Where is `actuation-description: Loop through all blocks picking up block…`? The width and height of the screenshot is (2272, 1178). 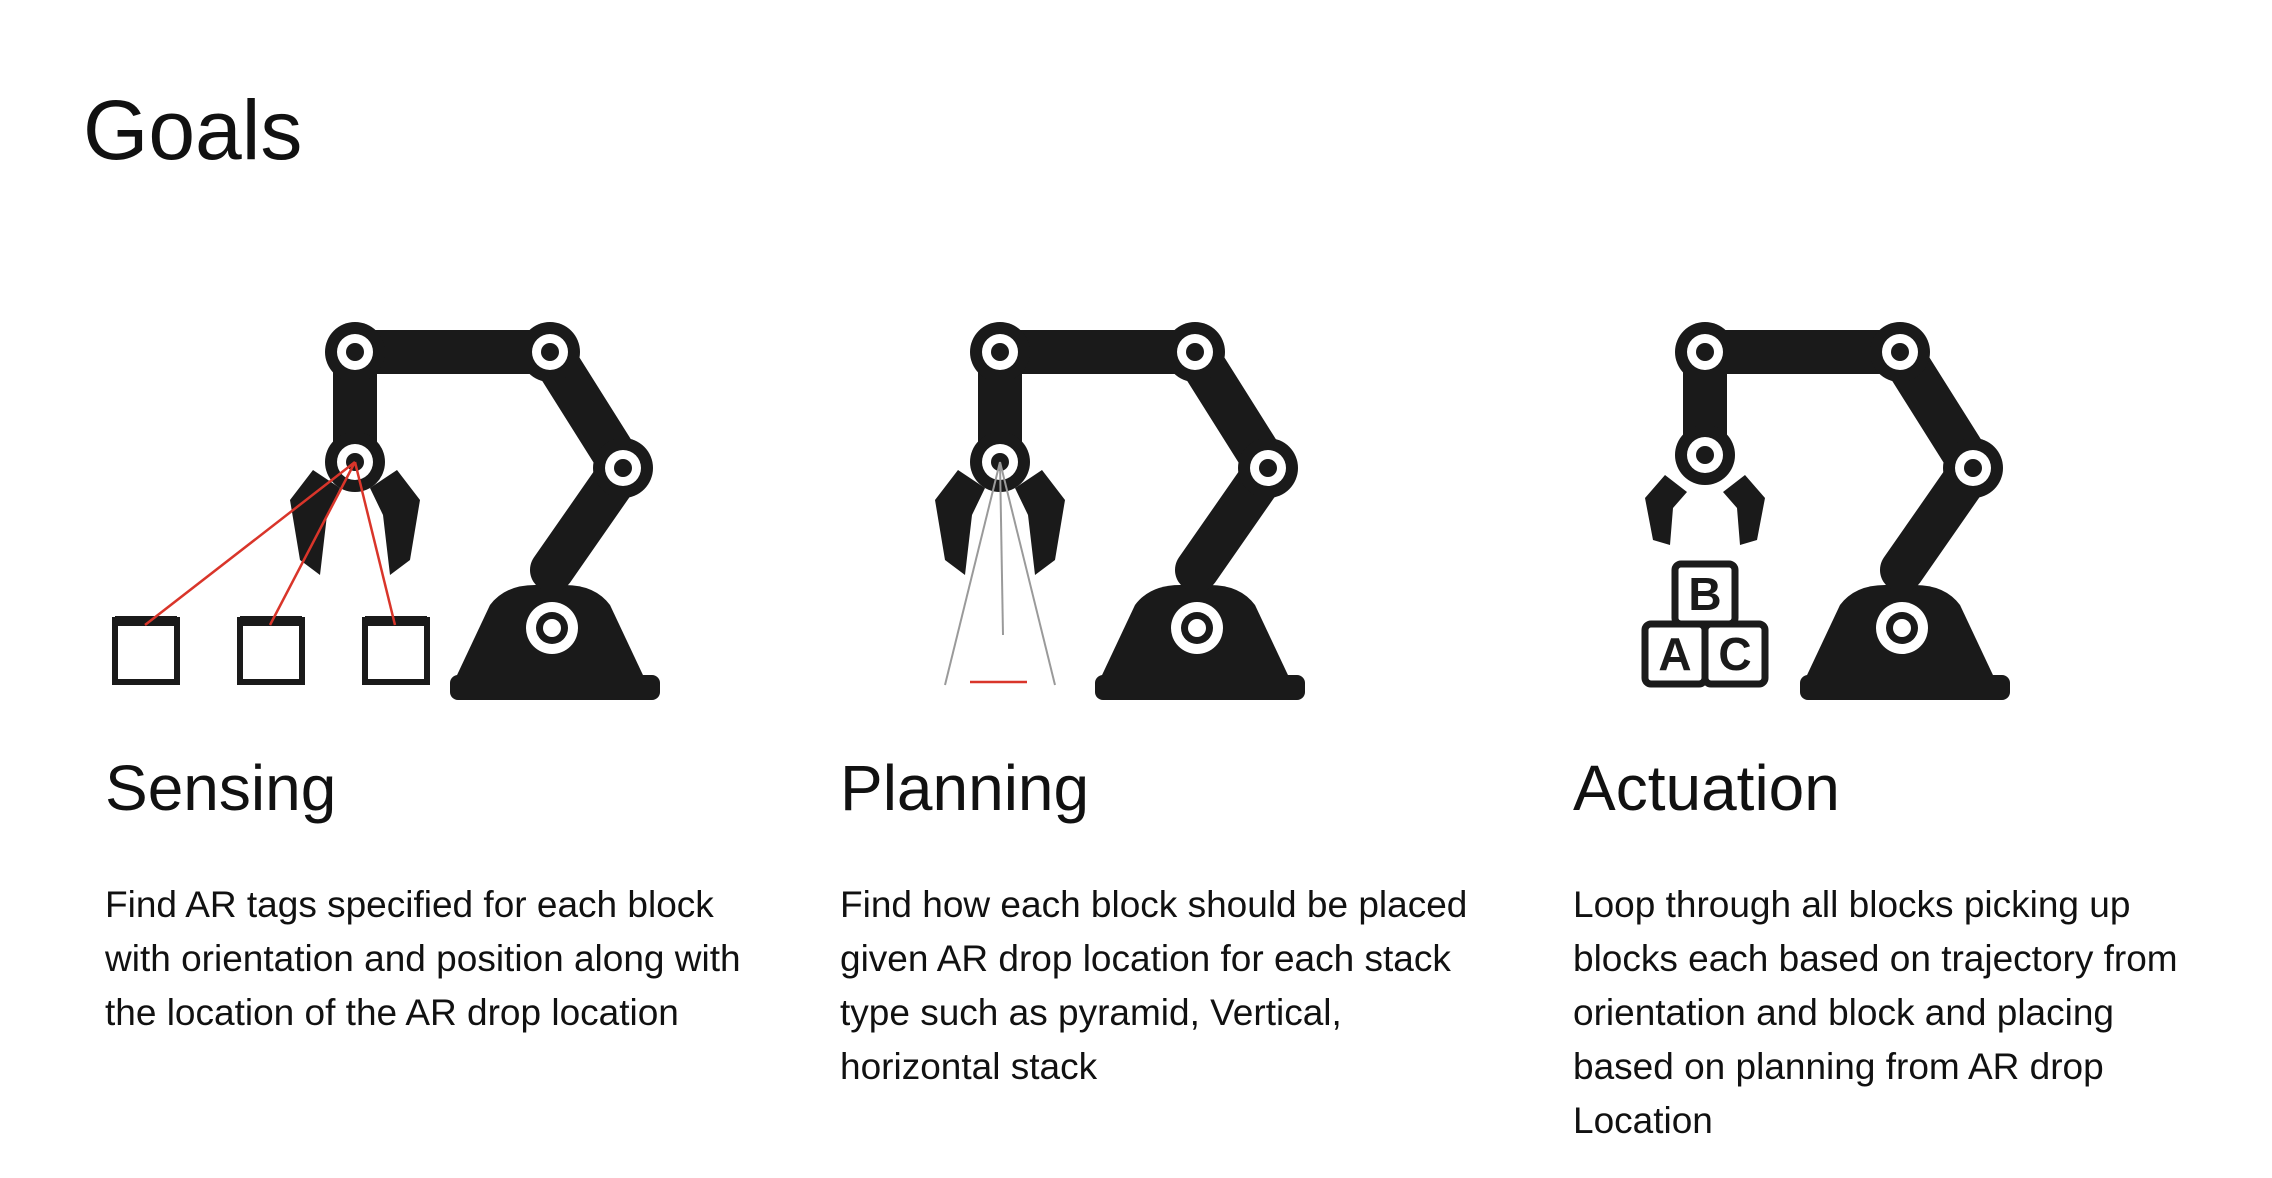 actuation-description: Loop through all blocks picking up block… is located at coordinates (1875, 1012).